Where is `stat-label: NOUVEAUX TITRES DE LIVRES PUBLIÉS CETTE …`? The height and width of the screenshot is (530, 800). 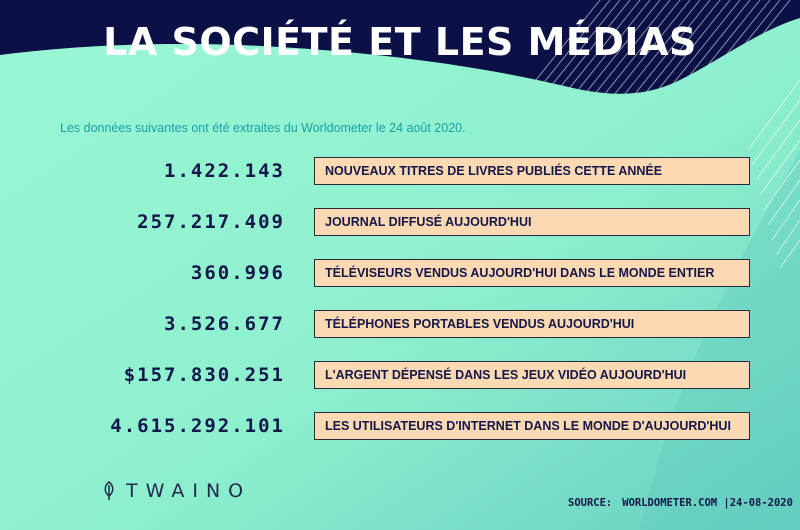
stat-label: NOUVEAUX TITRES DE LIVRES PUBLIÉS CETTE … is located at coordinates (494, 171).